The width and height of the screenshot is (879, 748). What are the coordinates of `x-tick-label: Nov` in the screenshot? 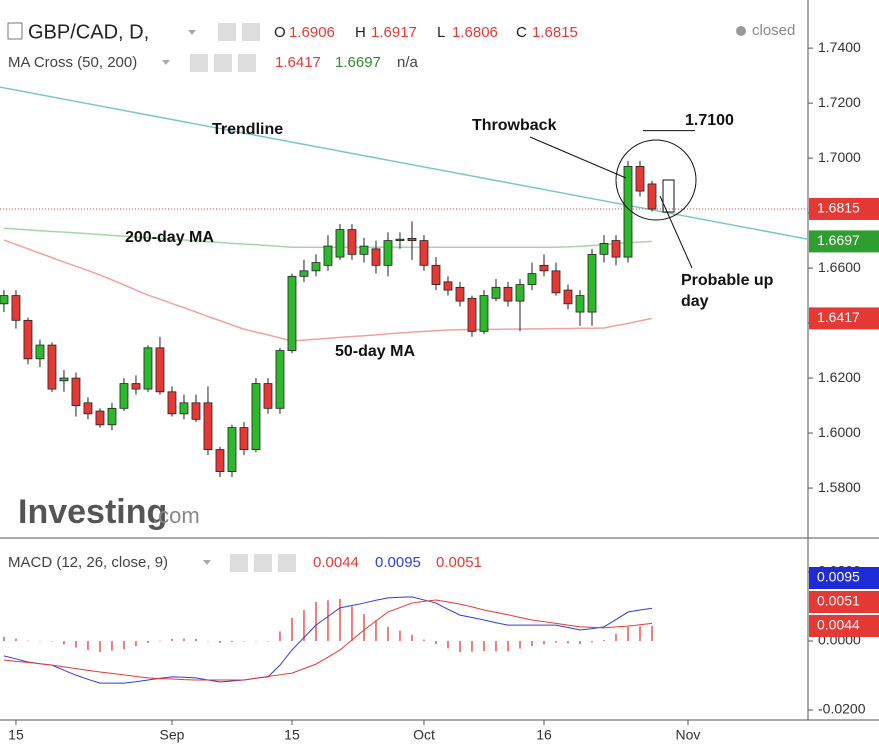 It's located at (688, 735).